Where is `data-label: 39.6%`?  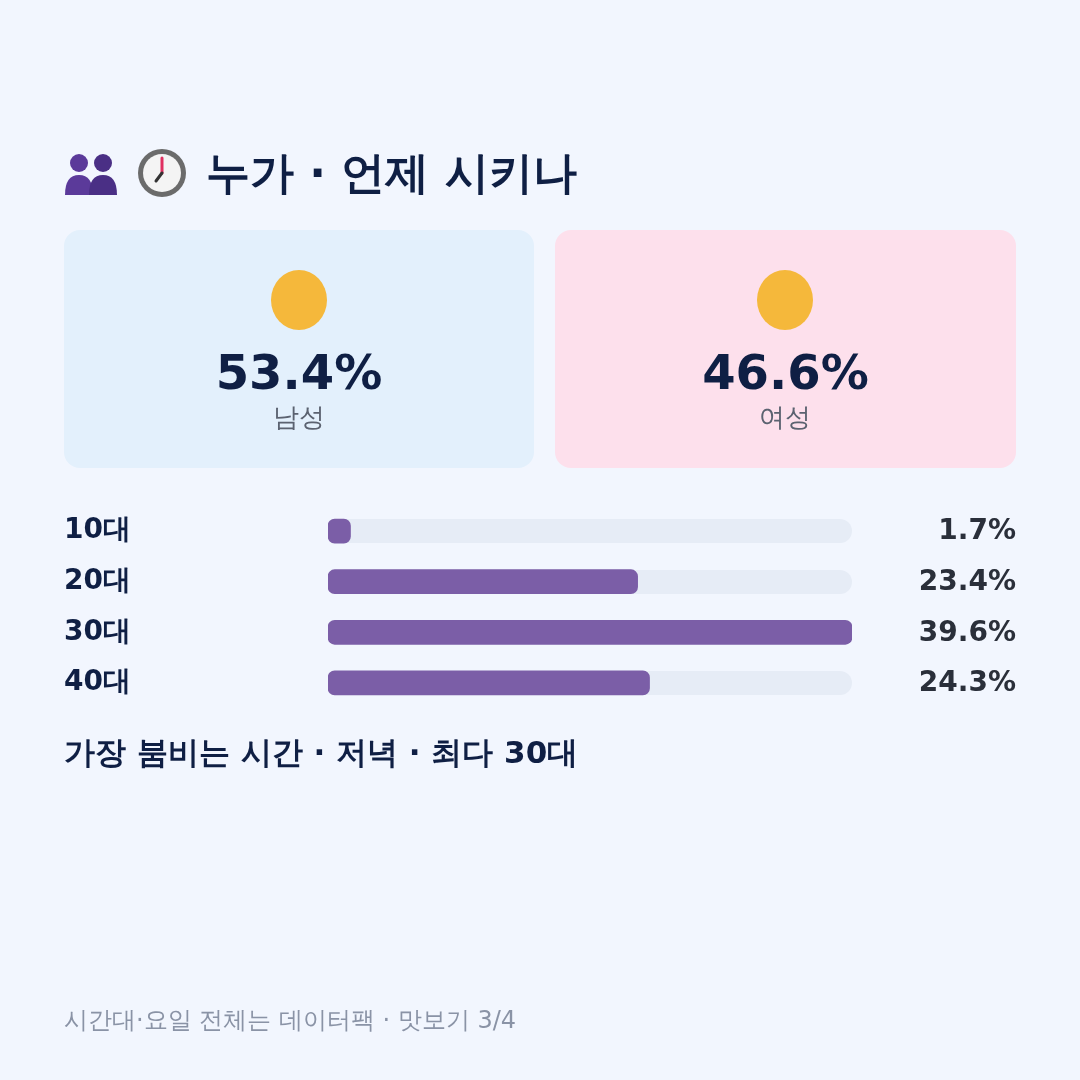 data-label: 39.6% is located at coordinates (967, 631).